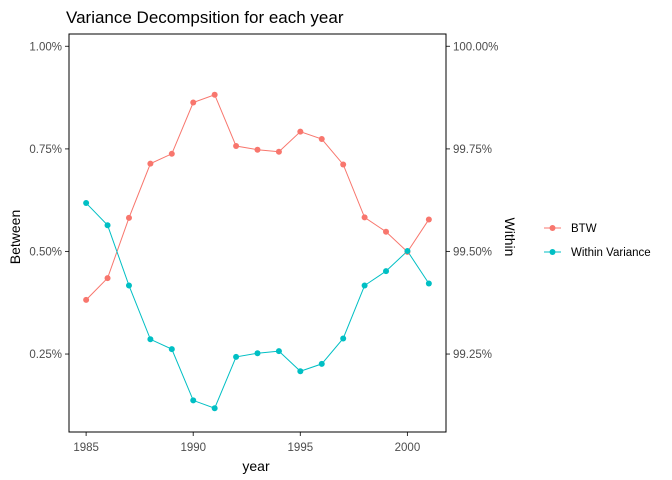  What do you see at coordinates (597, 241) in the screenshot?
I see `legend: BTW Within Variance` at bounding box center [597, 241].